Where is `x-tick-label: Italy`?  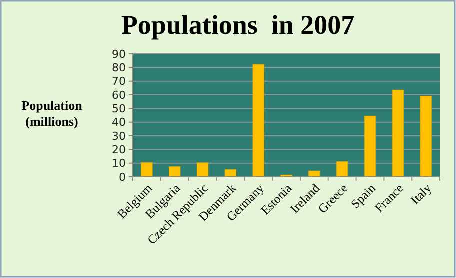
x-tick-label: Italy is located at coordinates (421, 194).